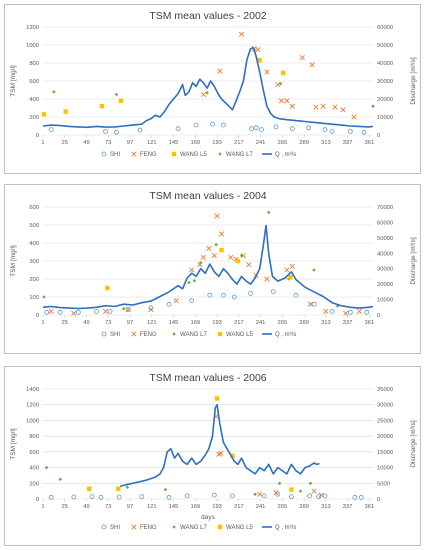  What do you see at coordinates (261, 323) in the screenshot?
I see `x-tick-label: 241` at bounding box center [261, 323].